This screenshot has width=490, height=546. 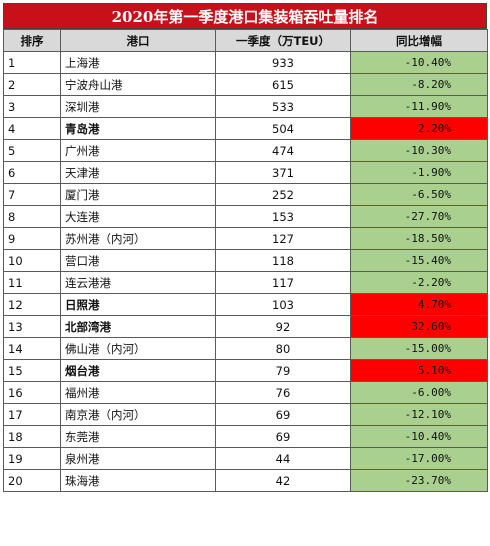 What do you see at coordinates (419, 348) in the screenshot?
I see `change-cell: -15.00%` at bounding box center [419, 348].